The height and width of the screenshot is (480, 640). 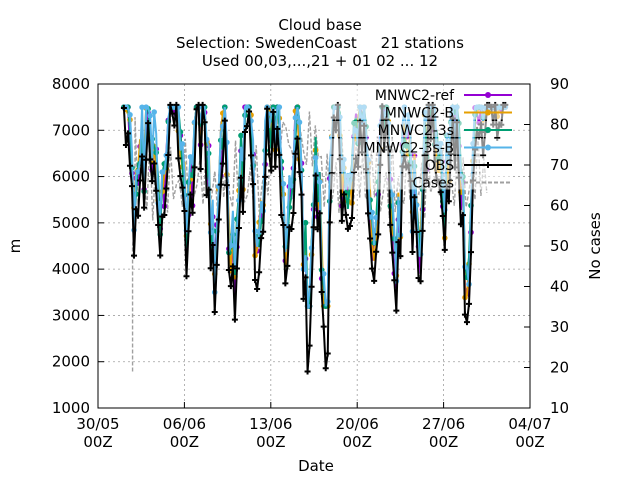 What do you see at coordinates (433, 184) in the screenshot?
I see `legend-label-5: Cases` at bounding box center [433, 184].